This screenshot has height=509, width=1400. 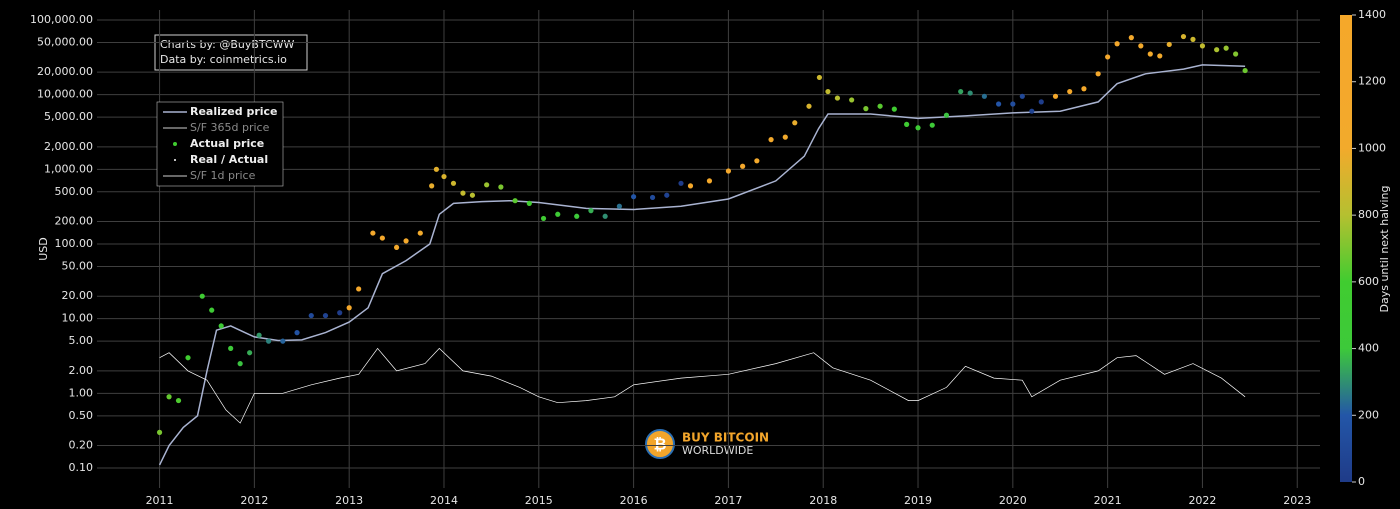 What do you see at coordinates (81, 340) in the screenshot?
I see `y-tick-label: 5.00` at bounding box center [81, 340].